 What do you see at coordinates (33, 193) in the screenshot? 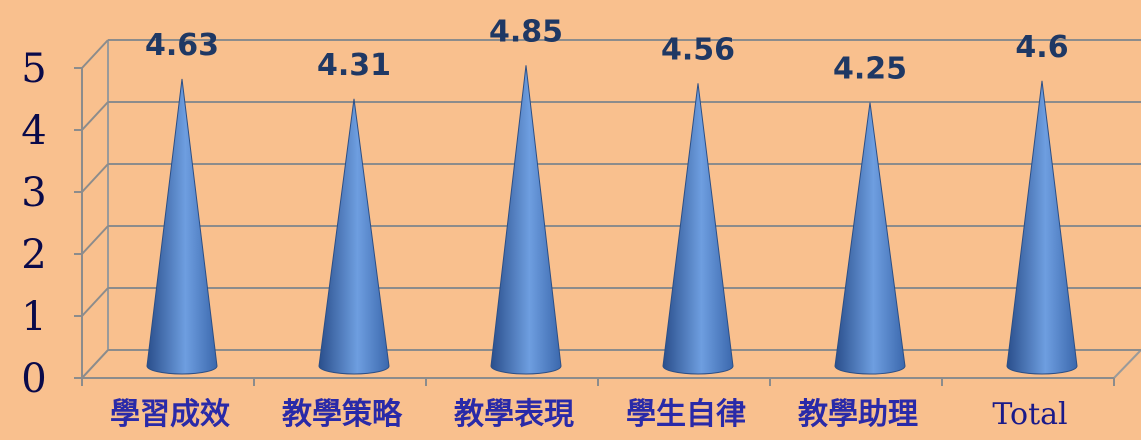
I see `y-tick-label: 3` at bounding box center [33, 193].